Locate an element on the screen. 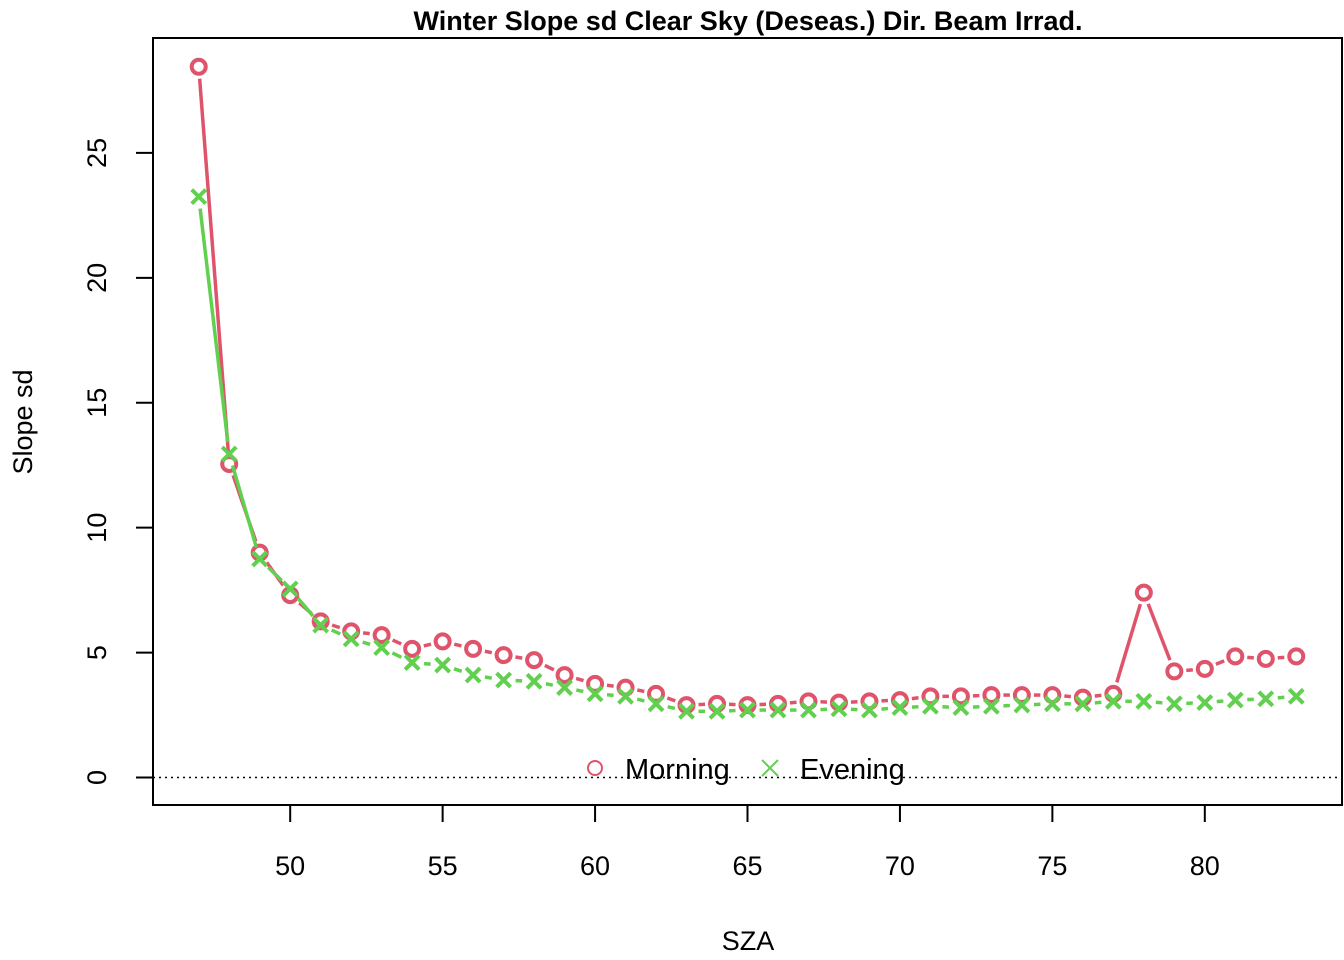  x-tick-label: 70 is located at coordinates (900, 866).